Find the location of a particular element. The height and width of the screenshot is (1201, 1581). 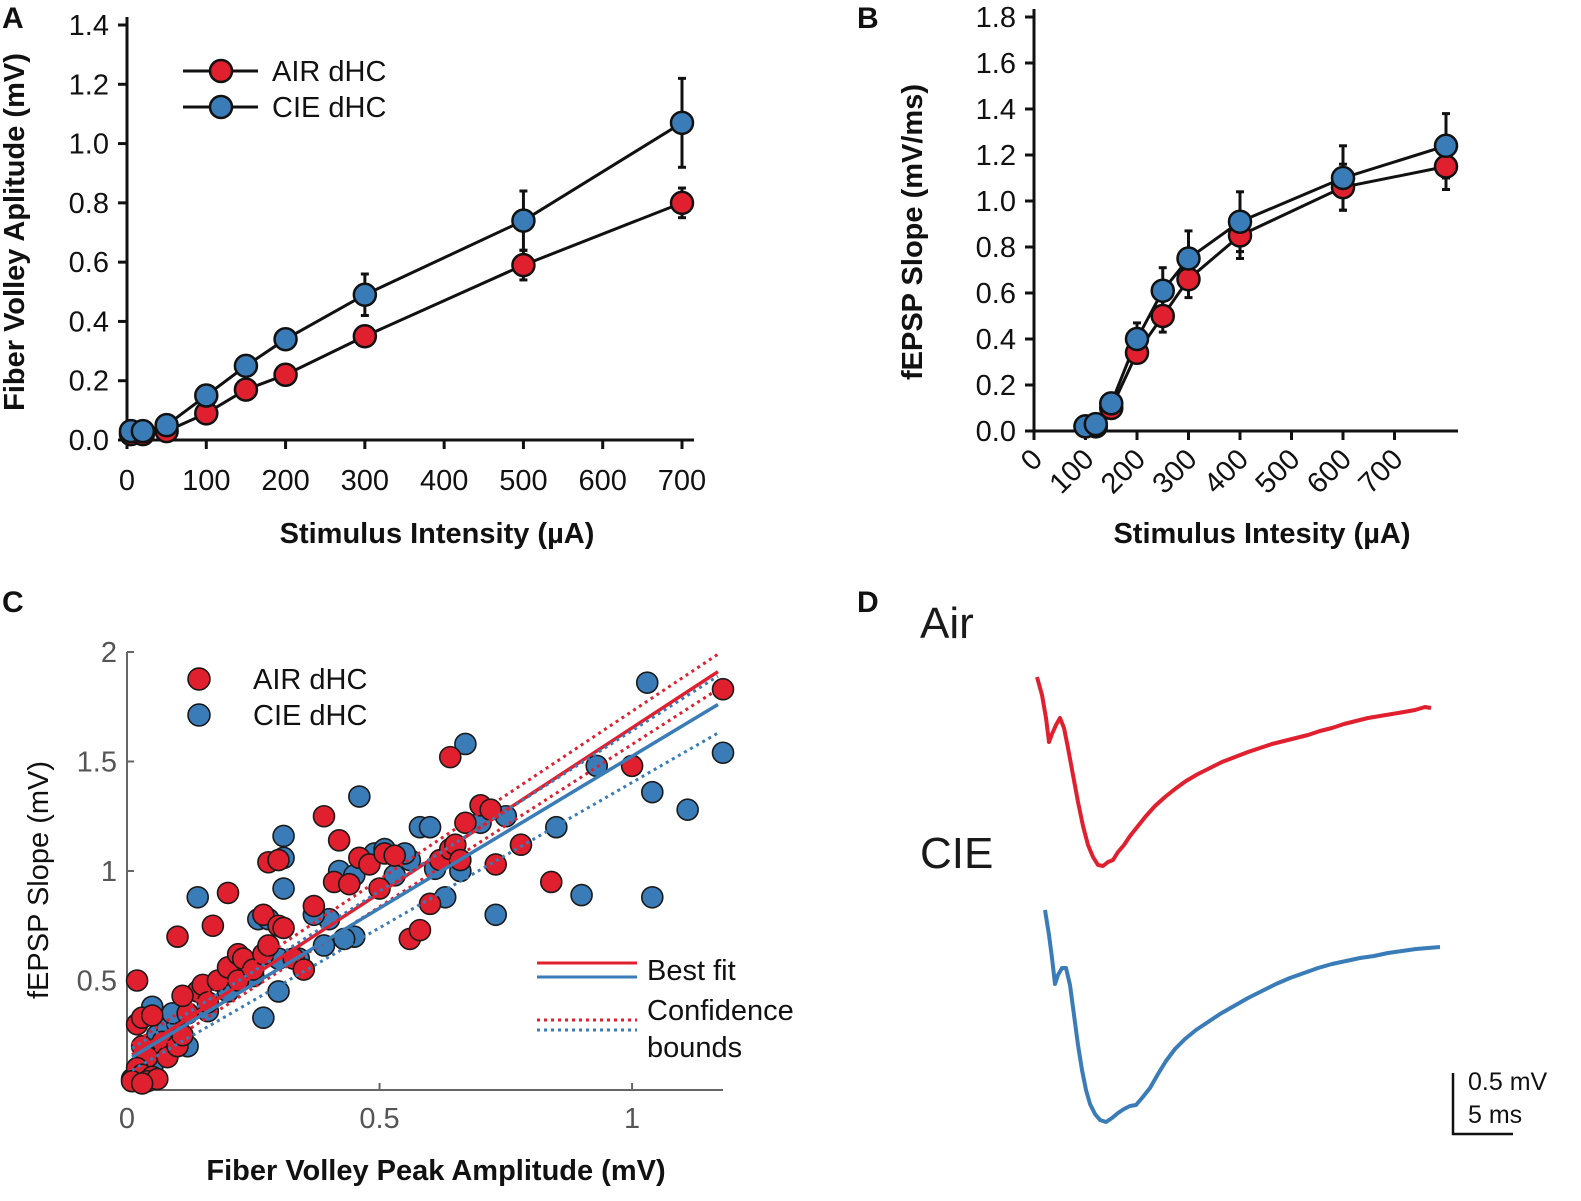

legend-air-label: AIR dHC is located at coordinates (310, 680).